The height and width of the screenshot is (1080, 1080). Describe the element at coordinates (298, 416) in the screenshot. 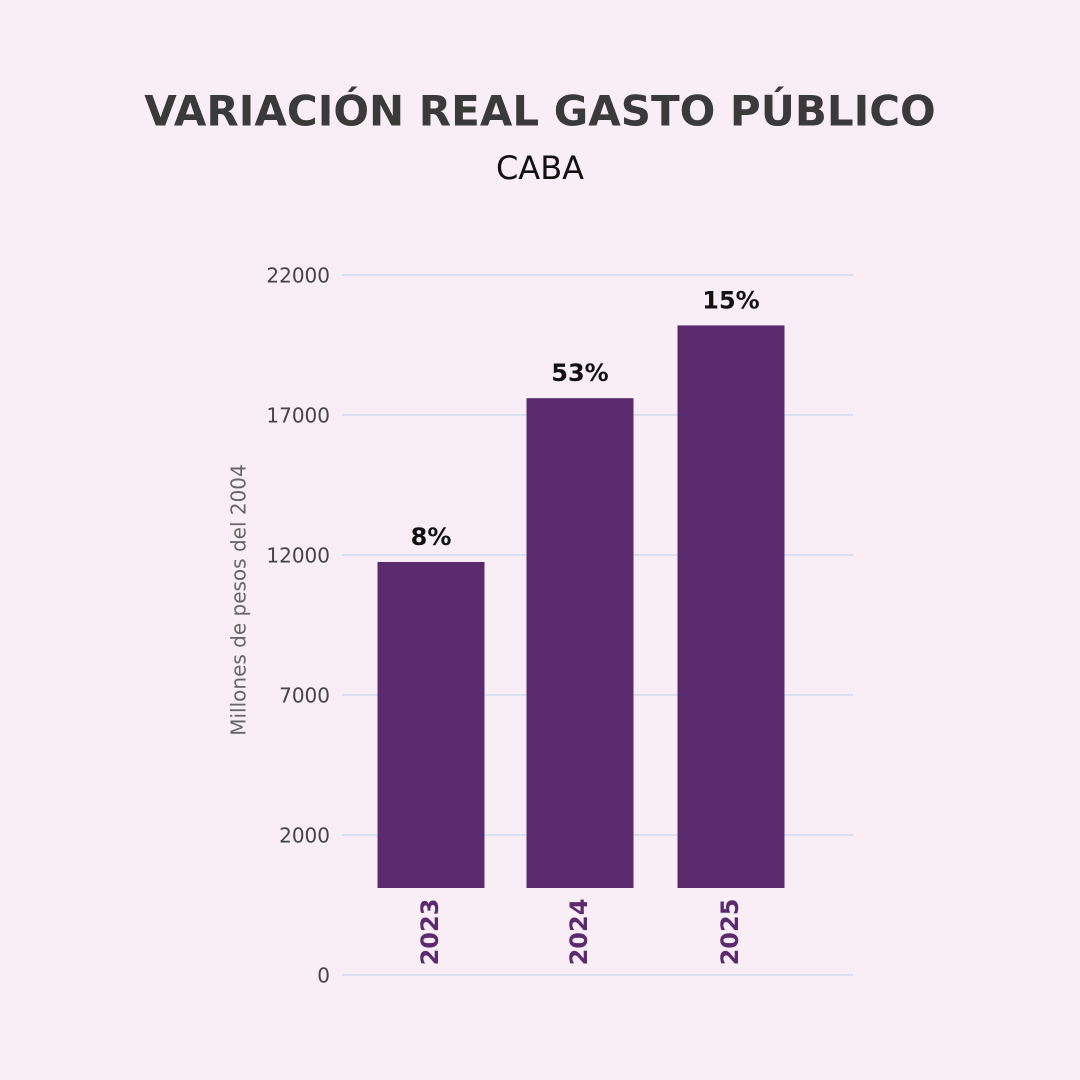

I see `y-tick-label: 17000` at that location.